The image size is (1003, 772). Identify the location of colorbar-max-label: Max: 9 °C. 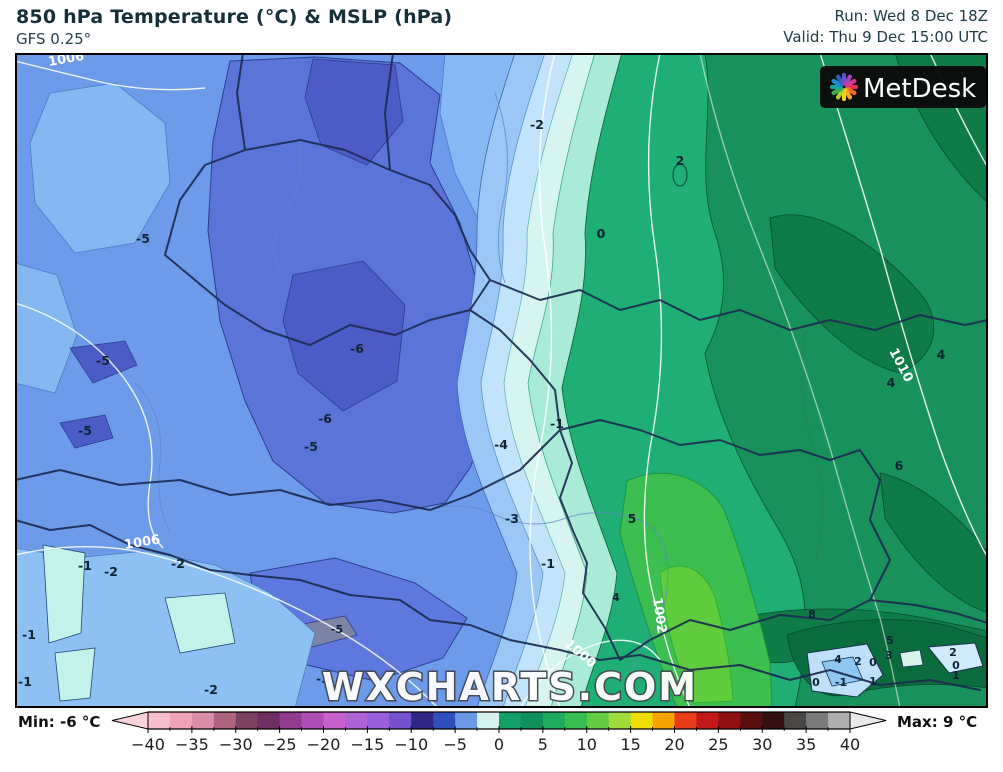
(937, 722).